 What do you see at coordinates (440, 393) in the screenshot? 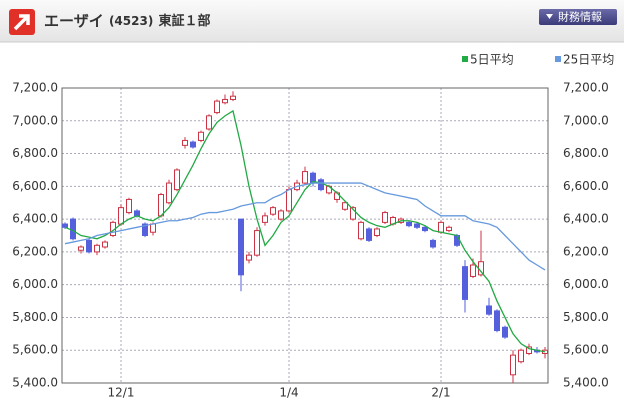
I see `x-tick-label: 2/1` at bounding box center [440, 393].